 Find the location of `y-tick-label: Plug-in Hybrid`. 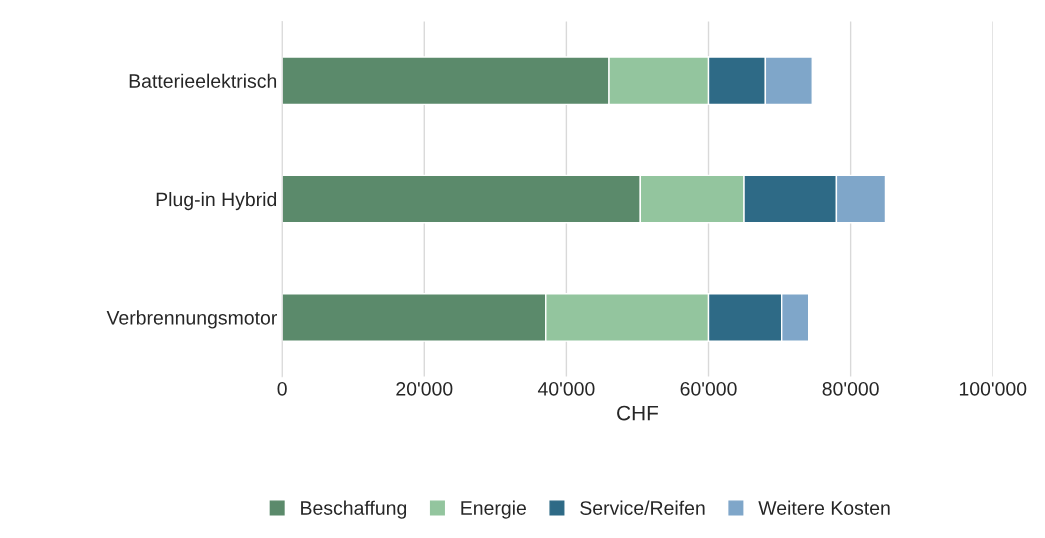

y-tick-label: Plug-in Hybrid is located at coordinates (216, 201).